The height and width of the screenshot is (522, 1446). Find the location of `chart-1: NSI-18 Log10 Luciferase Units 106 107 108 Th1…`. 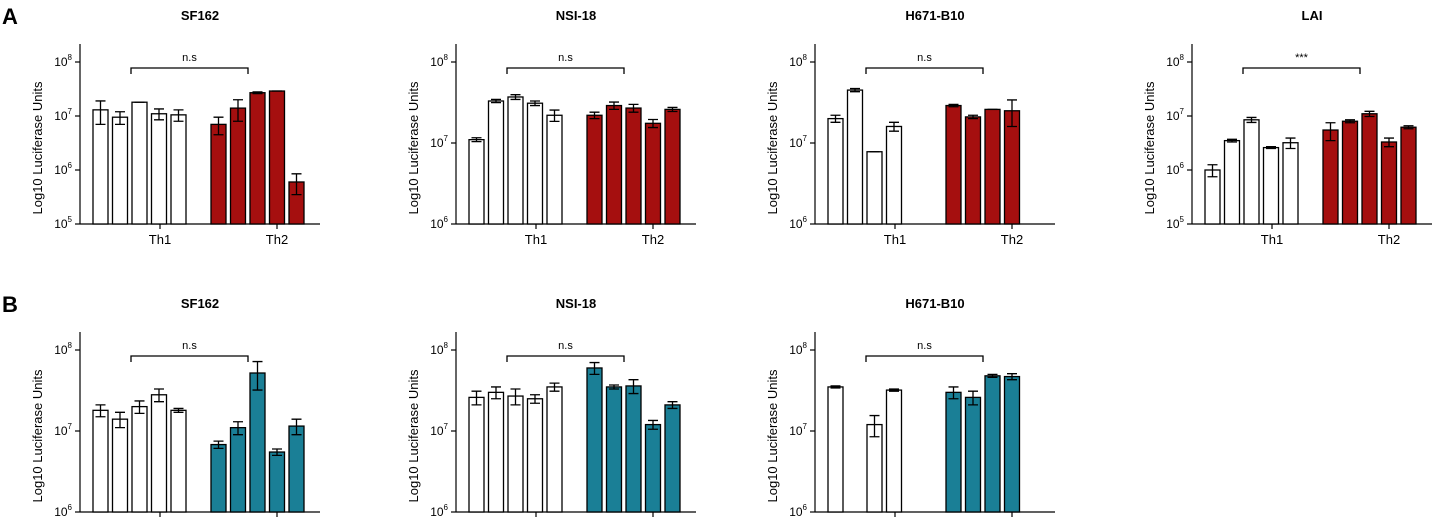

chart-1: NSI-18 Log10 Luciferase Units 106 107 108 Th1… is located at coordinates (551, 127).